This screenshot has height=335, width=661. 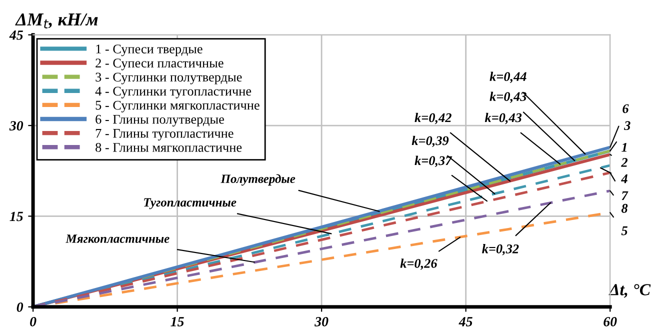 I want to click on legend-label: 7 - Глины тугопластичне, so click(x=165, y=135).